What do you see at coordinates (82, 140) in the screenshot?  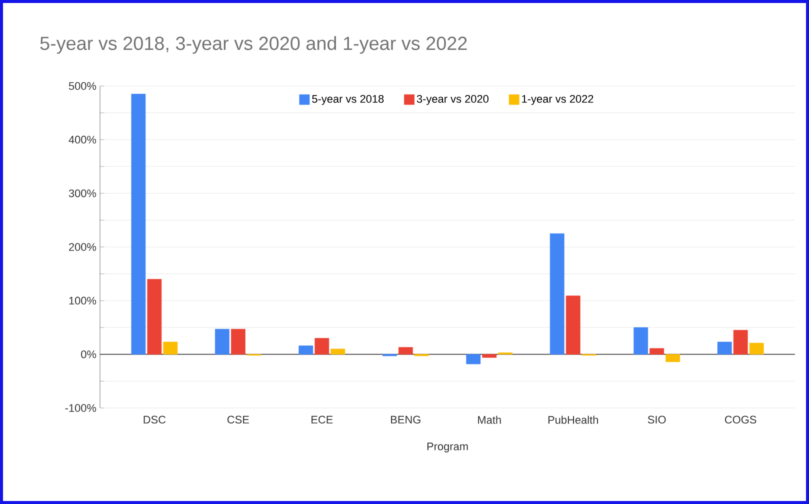 I see `y-tick-label: 400%` at bounding box center [82, 140].